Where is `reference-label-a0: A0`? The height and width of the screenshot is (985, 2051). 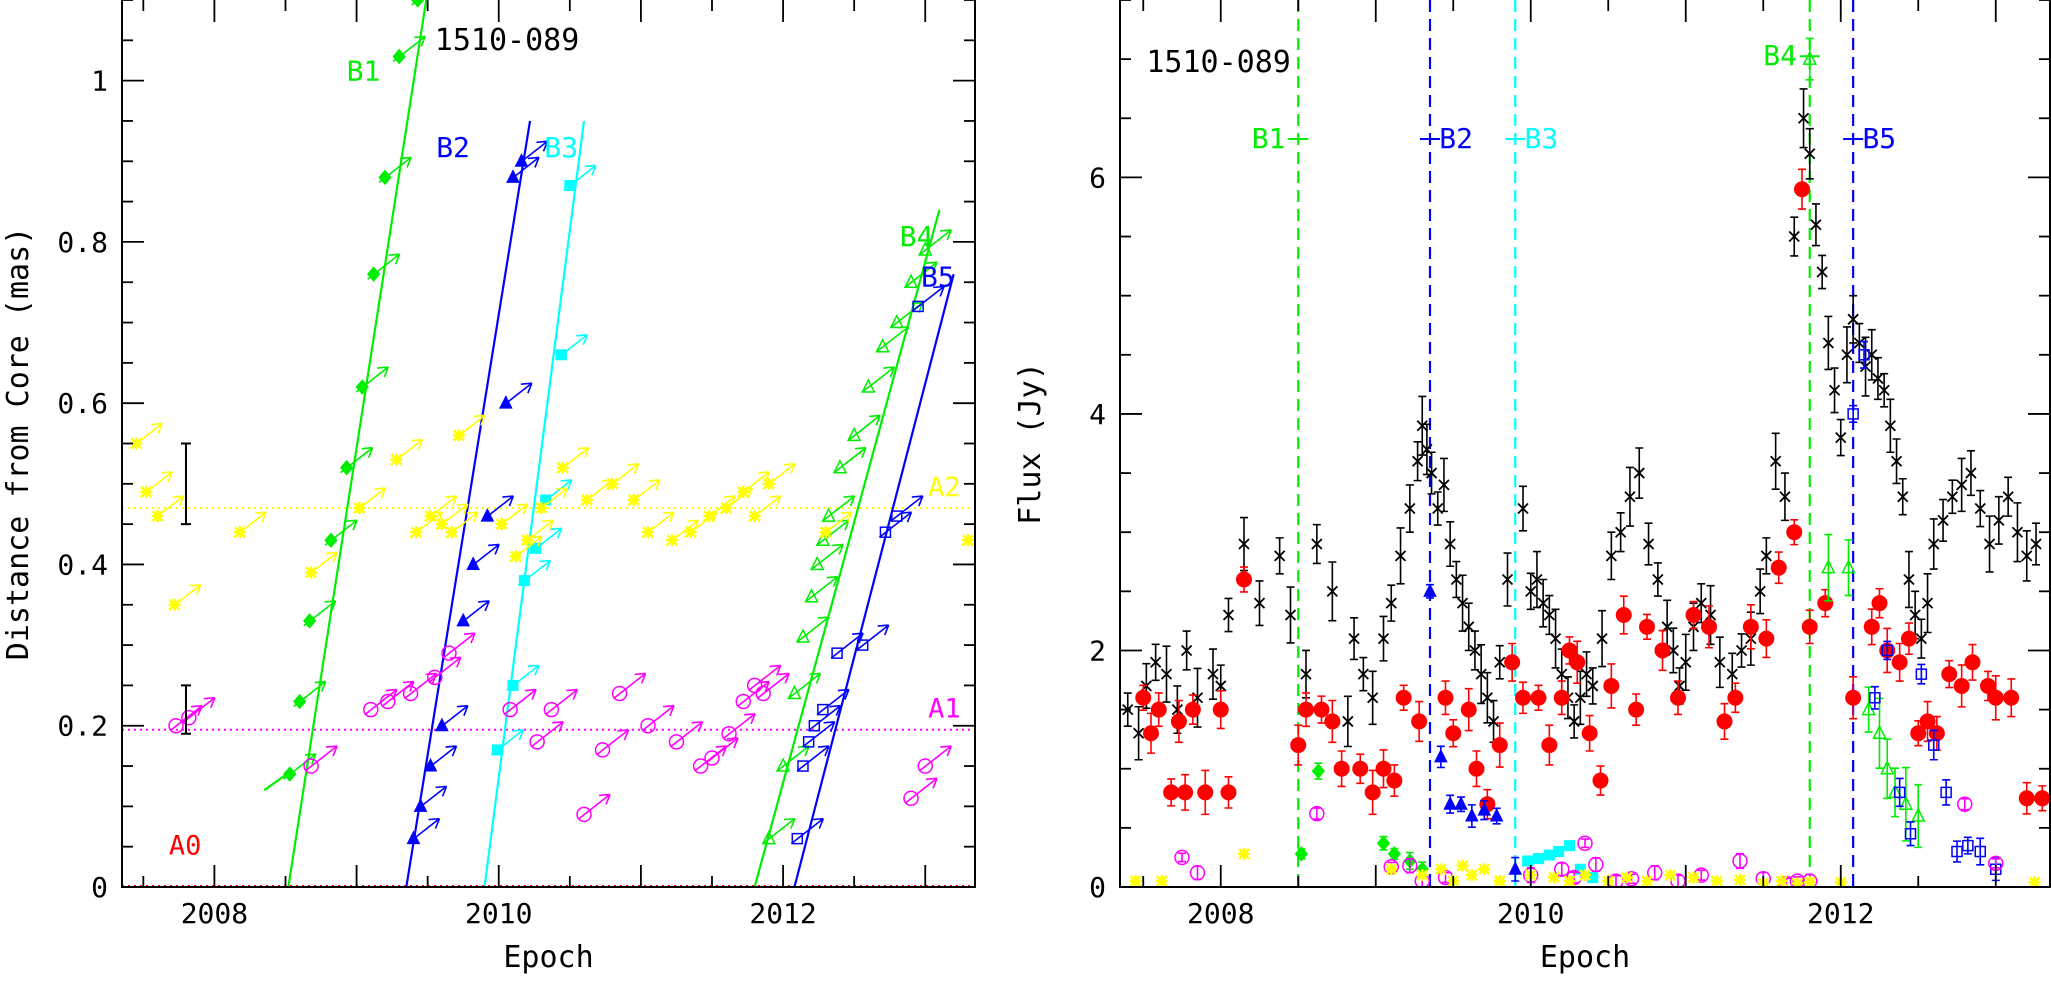
reference-label-a0: A0 is located at coordinates (185, 846).